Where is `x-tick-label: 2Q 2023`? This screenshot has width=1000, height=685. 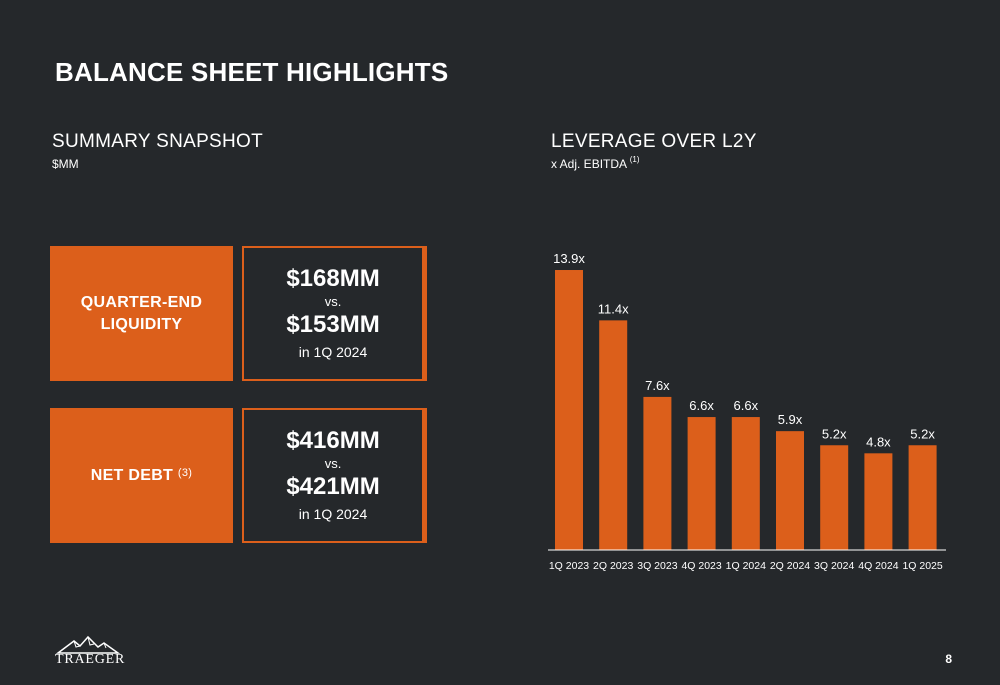 x-tick-label: 2Q 2023 is located at coordinates (613, 566).